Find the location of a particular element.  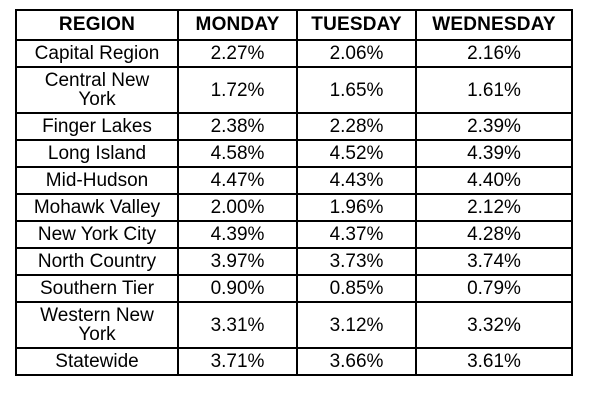

table-row: Southern Tier 0.90% 0.85% 0.79% is located at coordinates (294, 288).